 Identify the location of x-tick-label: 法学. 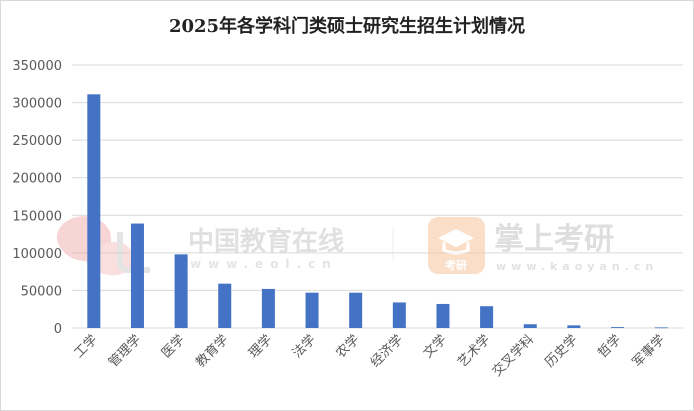
(304, 347).